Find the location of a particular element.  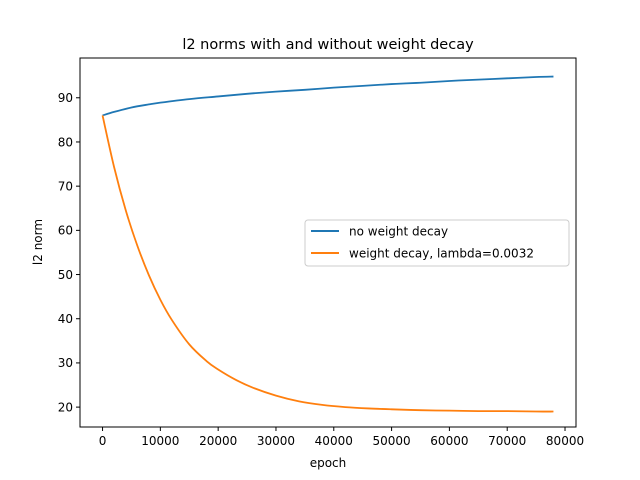

y-axis-ticks: 20 30 40 50 60 70 80 90 is located at coordinates (69, 252).